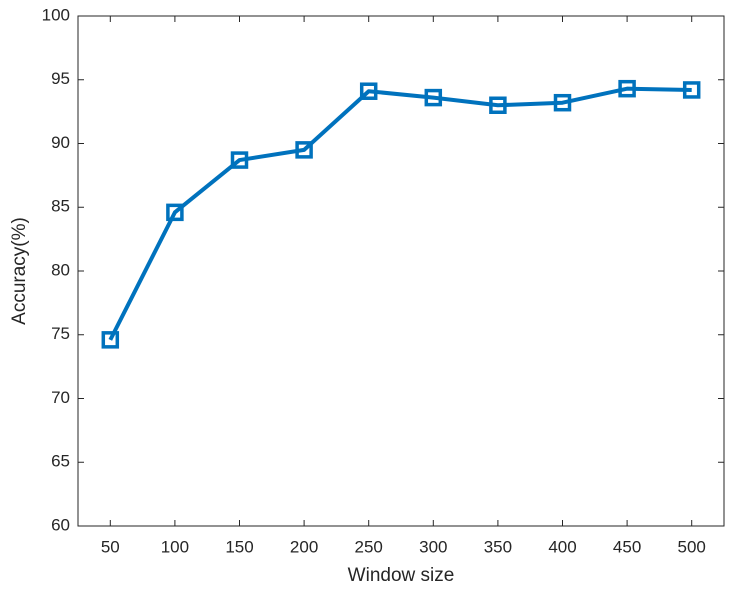  What do you see at coordinates (60, 78) in the screenshot?
I see `y-tick-label: 95` at bounding box center [60, 78].